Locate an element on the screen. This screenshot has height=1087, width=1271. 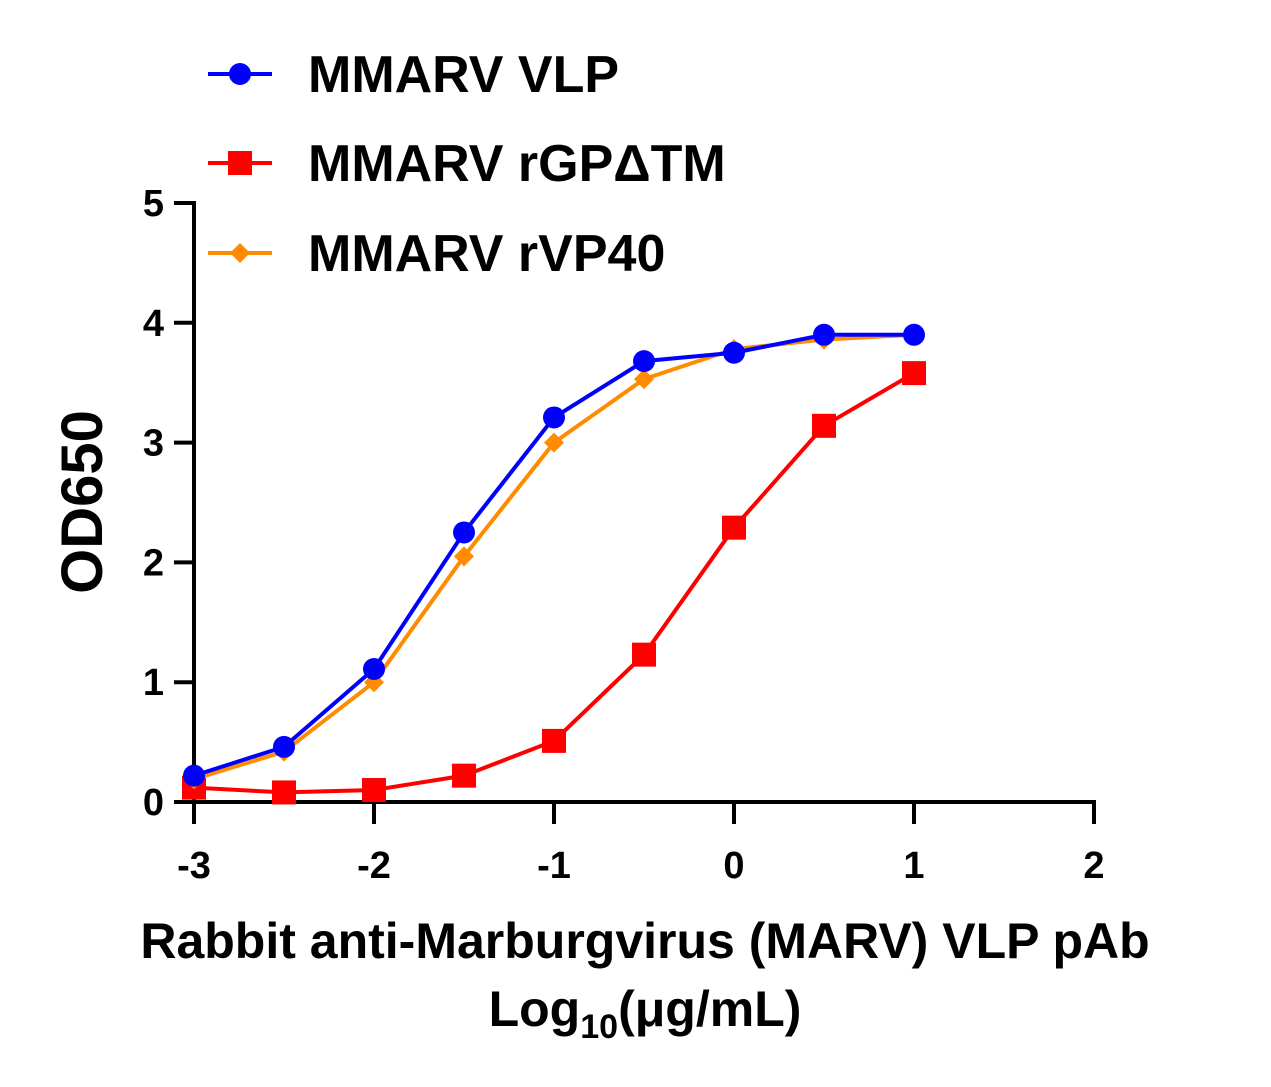
x-tick-label: -1 is located at coordinates (554, 866).